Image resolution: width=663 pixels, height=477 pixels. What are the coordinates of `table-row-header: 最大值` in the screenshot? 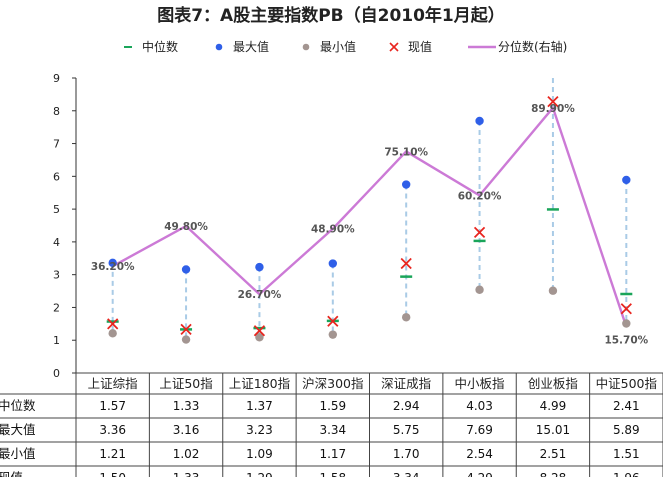 It's located at (18, 429).